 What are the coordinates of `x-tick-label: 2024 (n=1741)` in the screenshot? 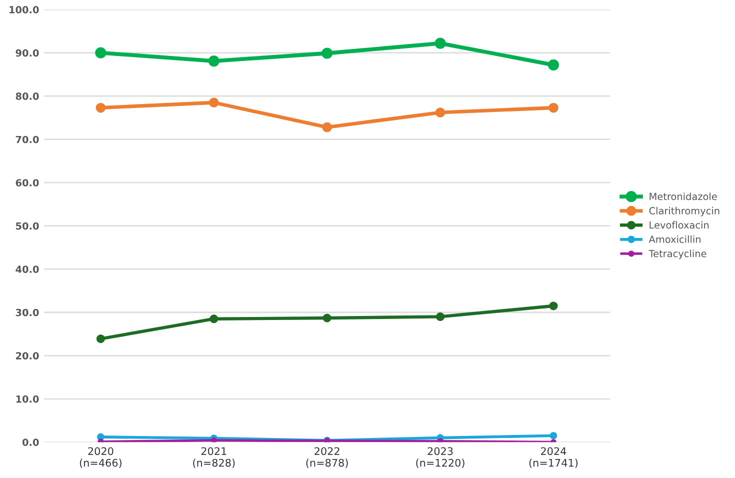 It's located at (553, 457).